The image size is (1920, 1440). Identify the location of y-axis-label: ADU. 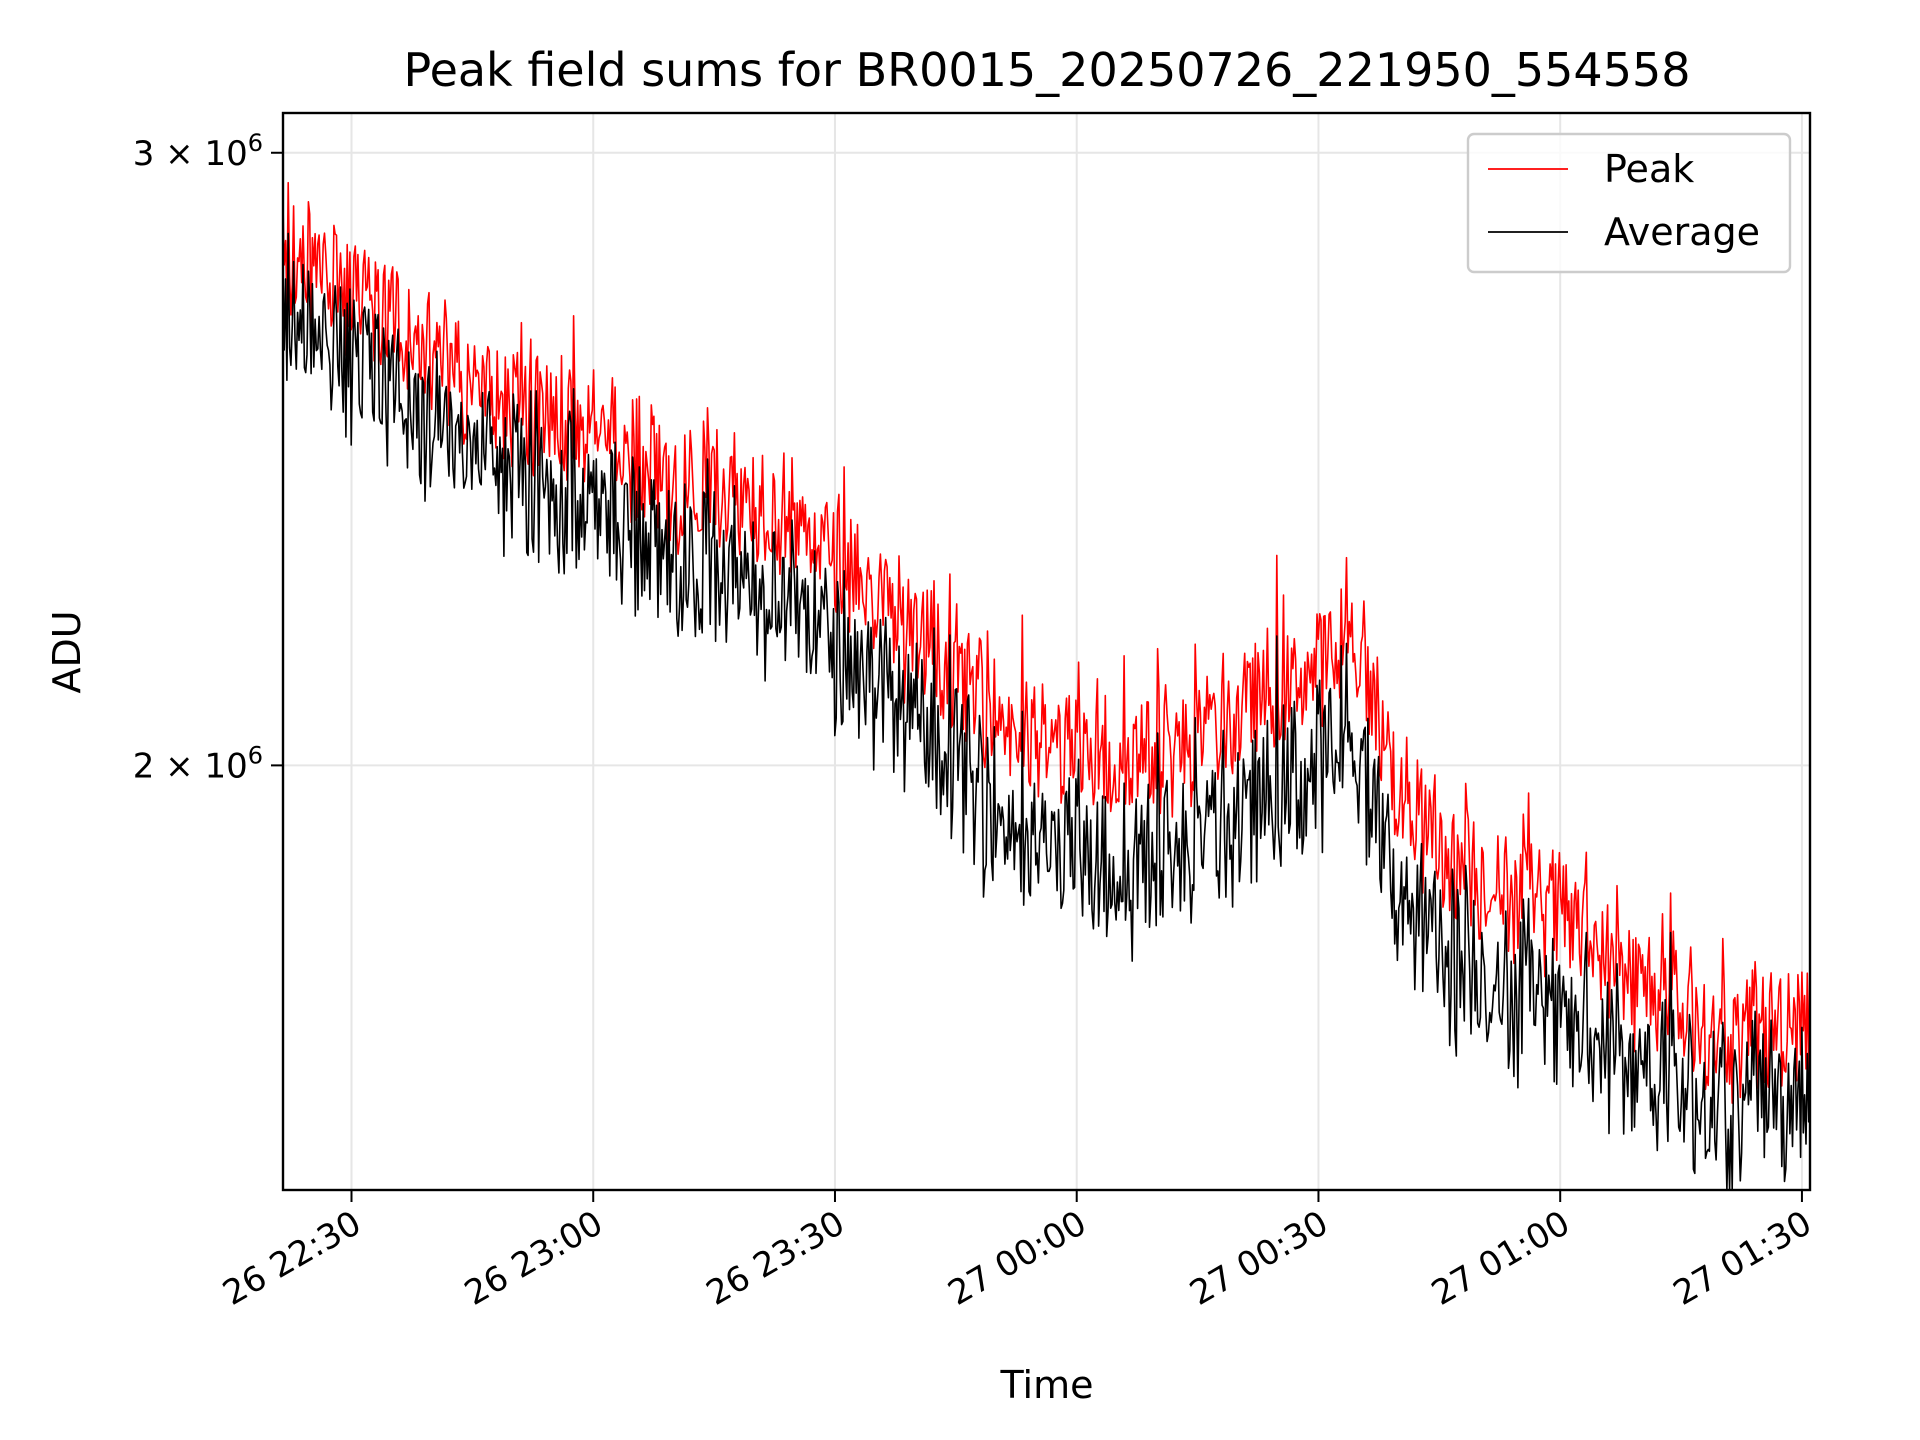
(67, 651).